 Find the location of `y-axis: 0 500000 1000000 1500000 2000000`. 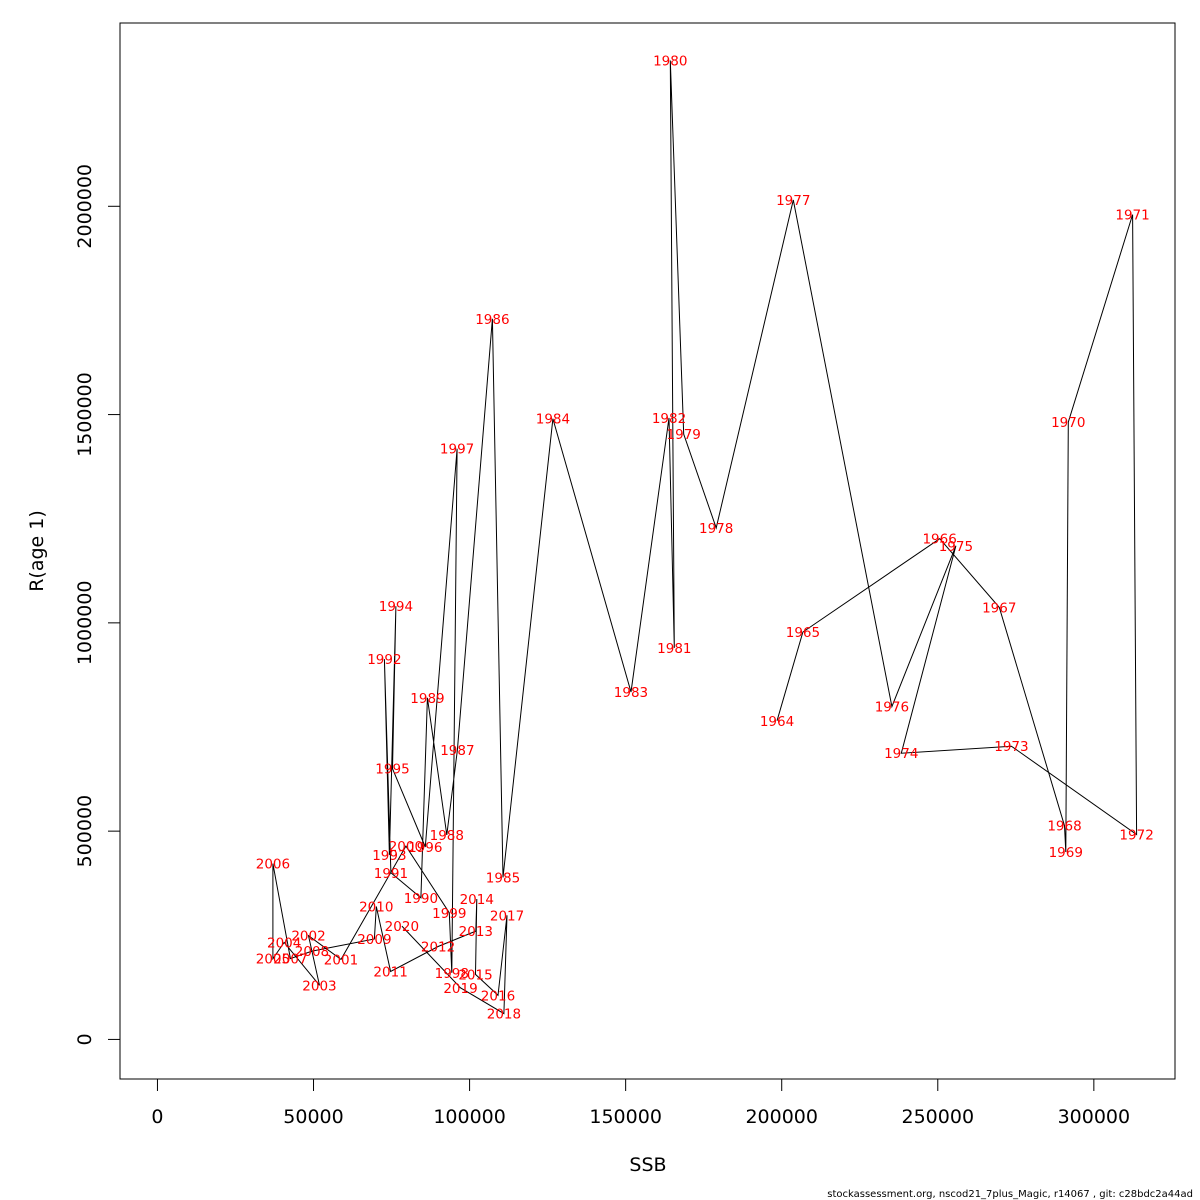

y-axis: 0 500000 1000000 1500000 2000000 is located at coordinates (97, 604).